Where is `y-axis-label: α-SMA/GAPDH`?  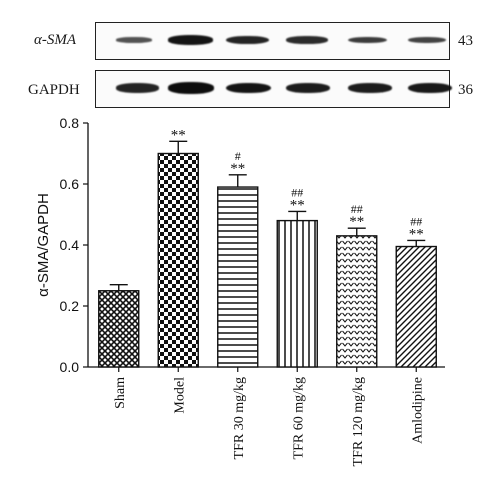 y-axis-label: α-SMA/GAPDH is located at coordinates (43, 245).